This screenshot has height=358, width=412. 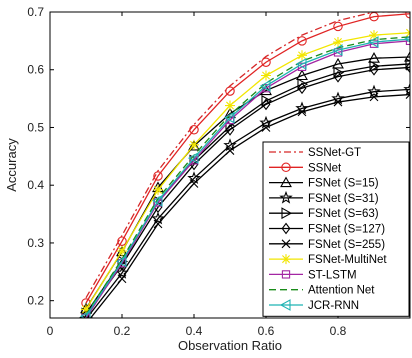 I want to click on y-tick-label: 0.5, so click(x=35, y=127).